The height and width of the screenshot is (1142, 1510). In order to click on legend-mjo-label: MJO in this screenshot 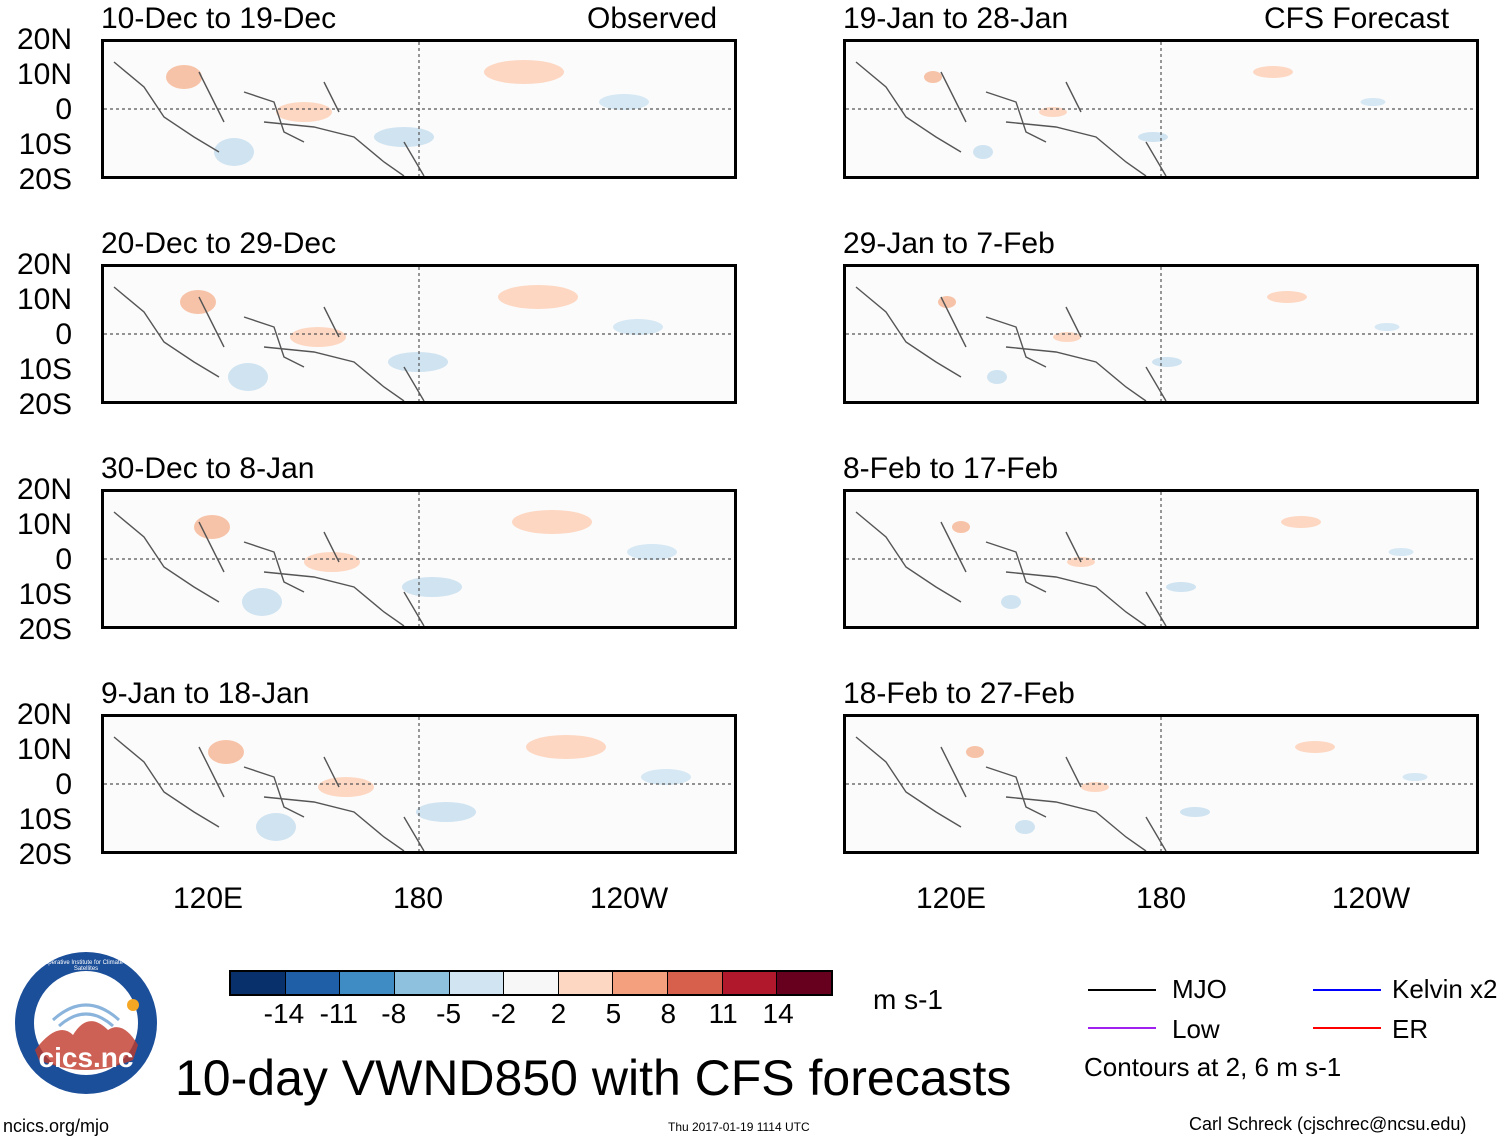, I will do `click(1199, 989)`.